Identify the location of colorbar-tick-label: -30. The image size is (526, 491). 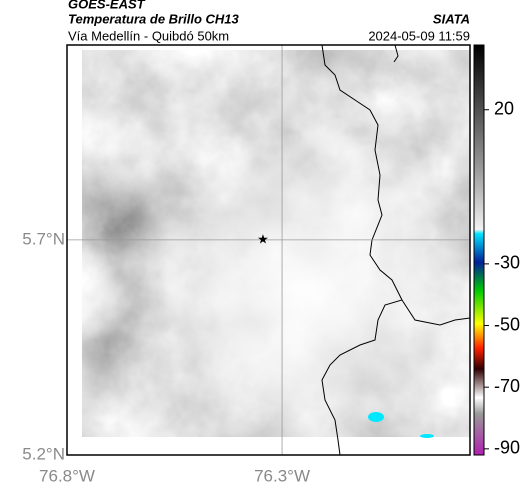
(507, 263).